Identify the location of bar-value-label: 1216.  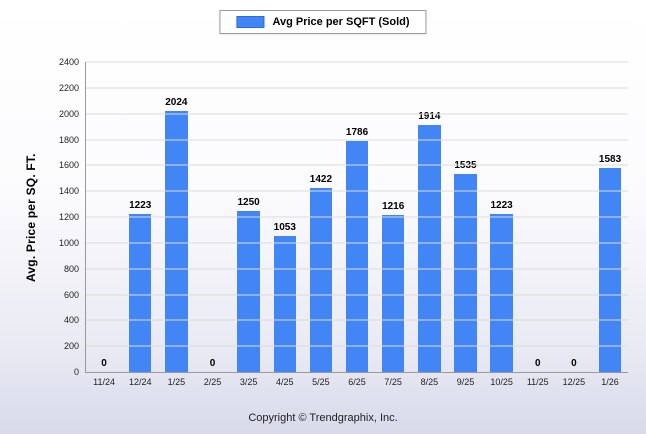
(393, 206).